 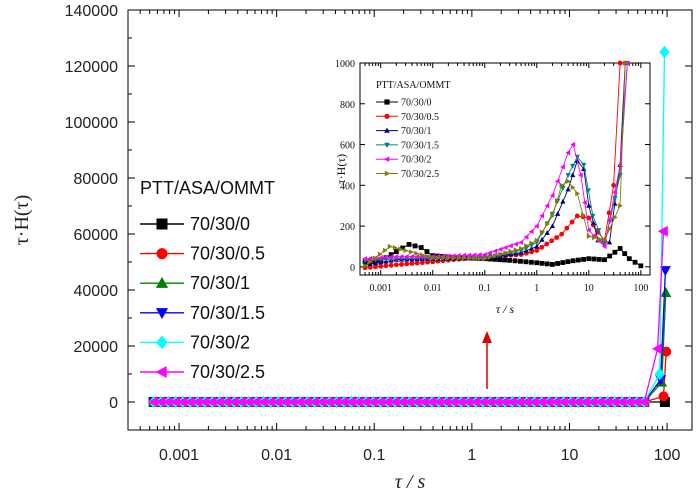 I want to click on inset-y-tick-label: 200, so click(x=347, y=227).